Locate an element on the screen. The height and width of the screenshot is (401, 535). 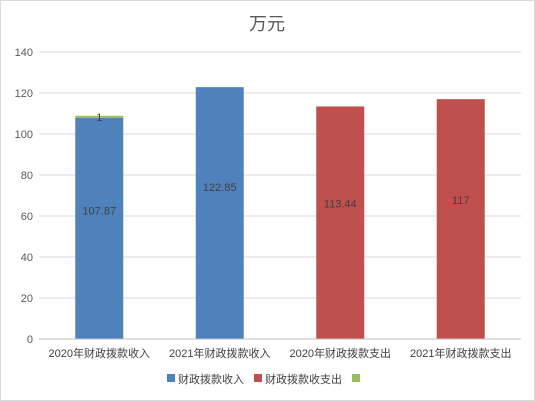
legend: 财政拨款收入 财政拨款收支出 is located at coordinates (263, 379).